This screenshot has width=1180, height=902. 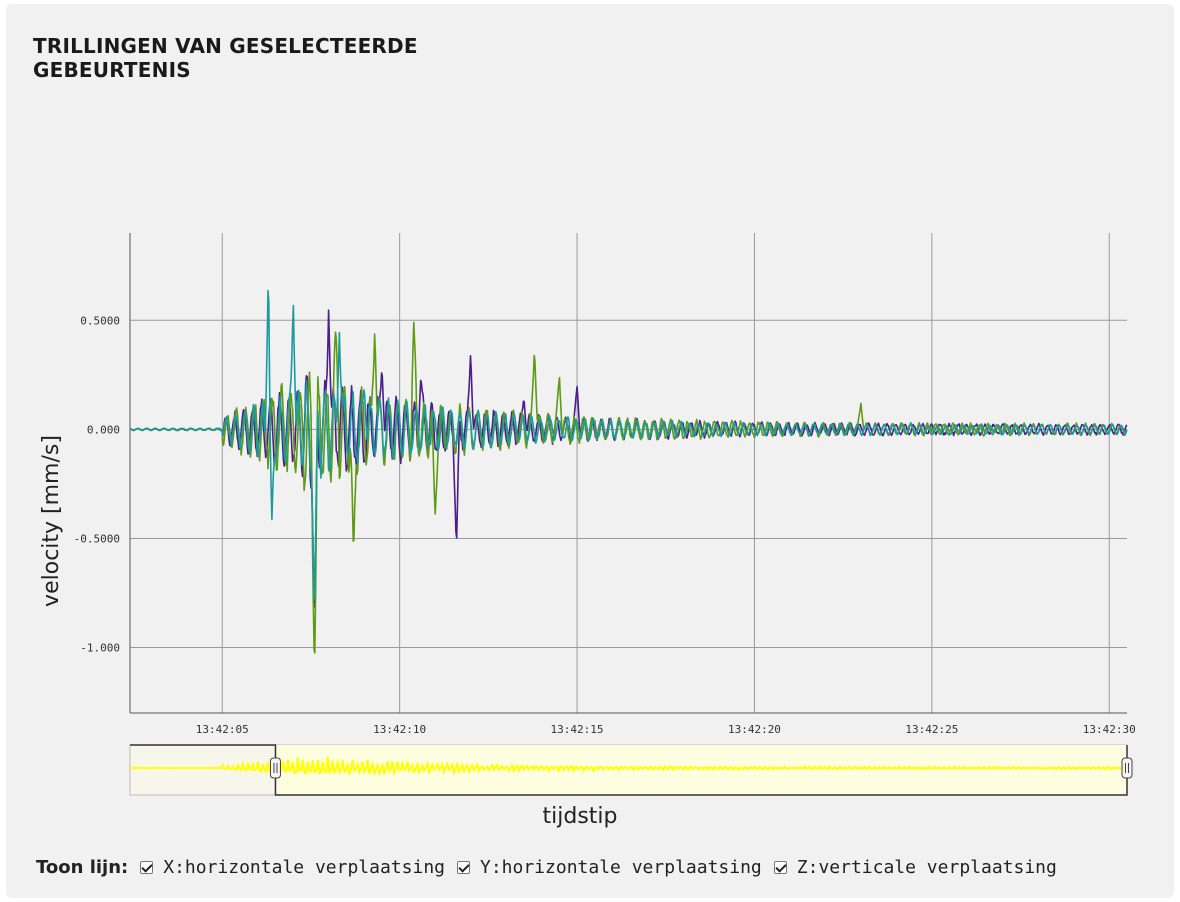 I want to click on x-tick-label: 13:42:30, so click(x=1109, y=729).